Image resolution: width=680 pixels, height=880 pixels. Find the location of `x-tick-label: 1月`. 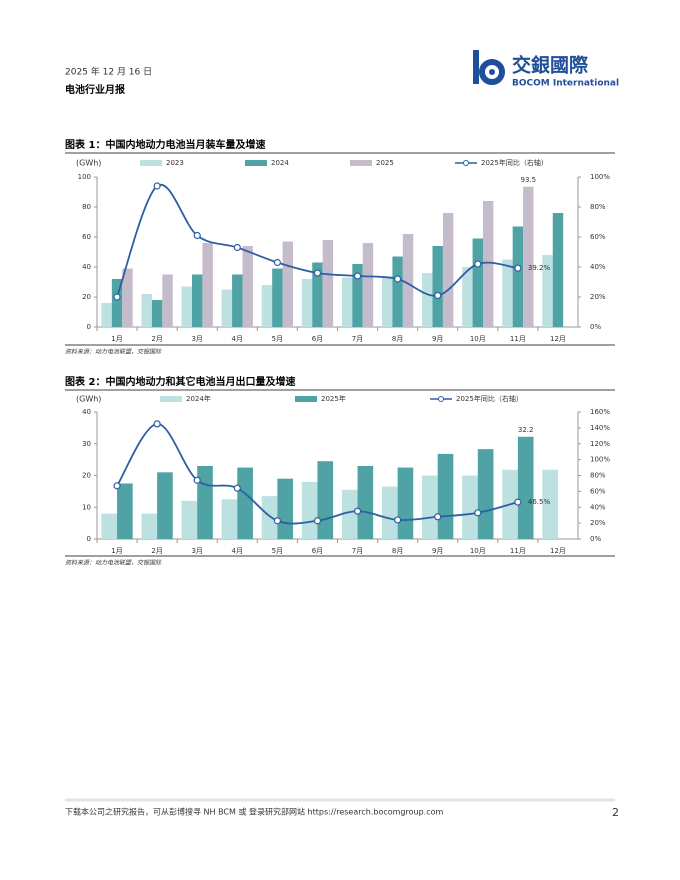

x-tick-label: 1月 is located at coordinates (116, 339).